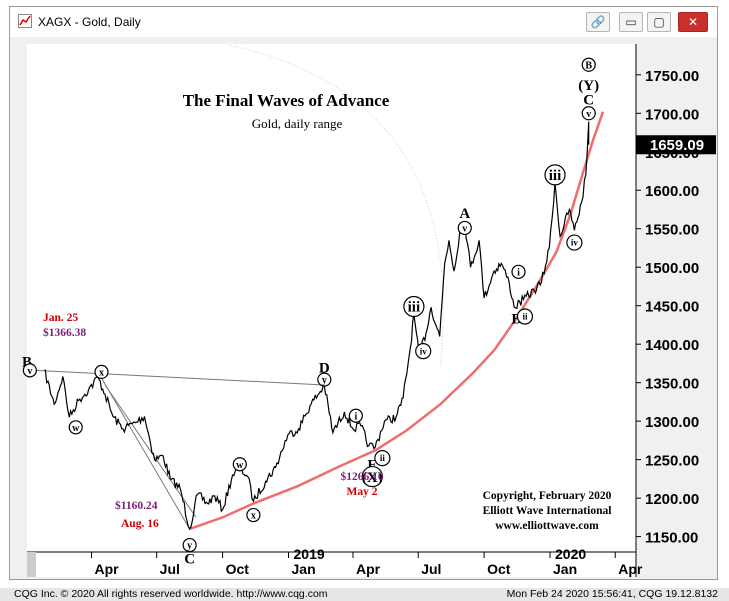 The width and height of the screenshot is (729, 601). Describe the element at coordinates (31, 564) in the screenshot. I see `scroll-handle` at that location.